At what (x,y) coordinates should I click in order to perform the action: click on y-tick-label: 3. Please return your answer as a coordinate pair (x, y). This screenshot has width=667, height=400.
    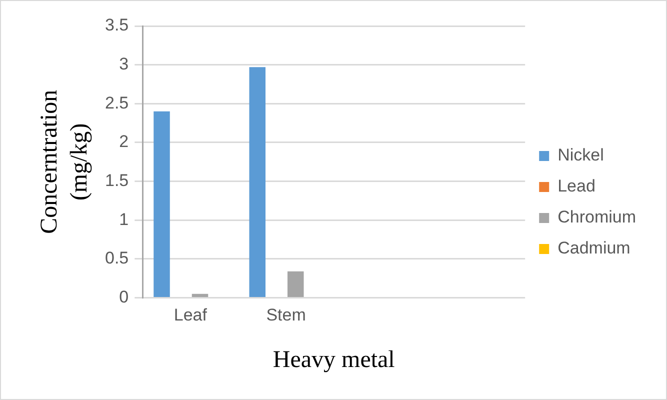
    Looking at the image, I should click on (124, 64).